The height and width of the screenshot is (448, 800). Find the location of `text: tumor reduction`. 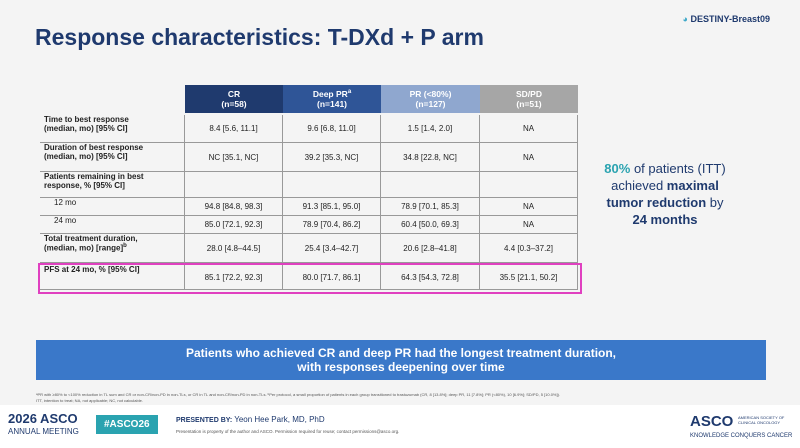

text: tumor reduction is located at coordinates (656, 202).